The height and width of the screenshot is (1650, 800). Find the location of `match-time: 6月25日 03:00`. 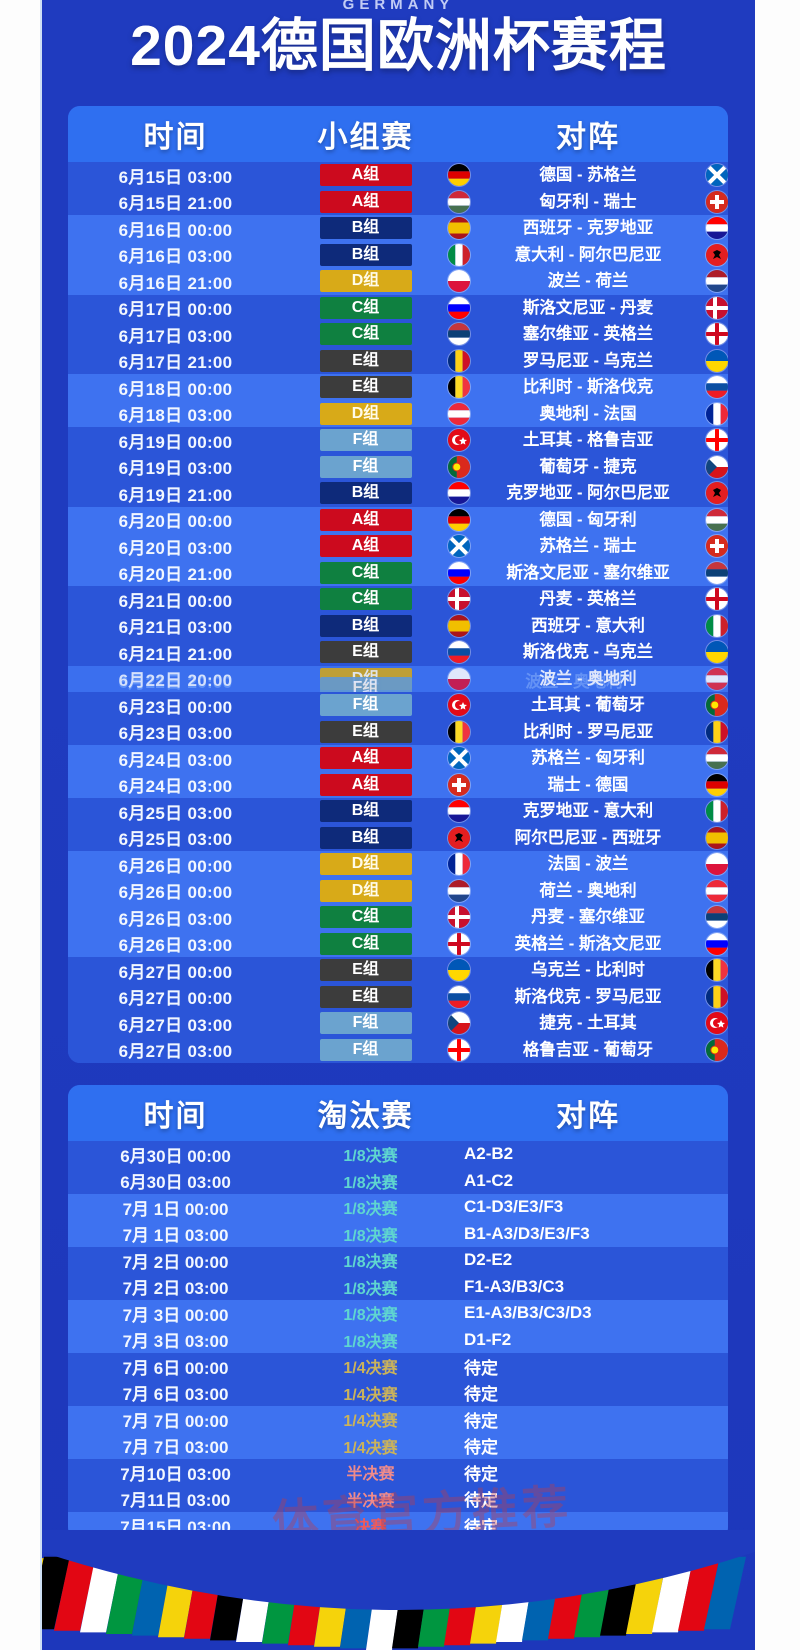

match-time: 6月25日 03:00 is located at coordinates (175, 840).